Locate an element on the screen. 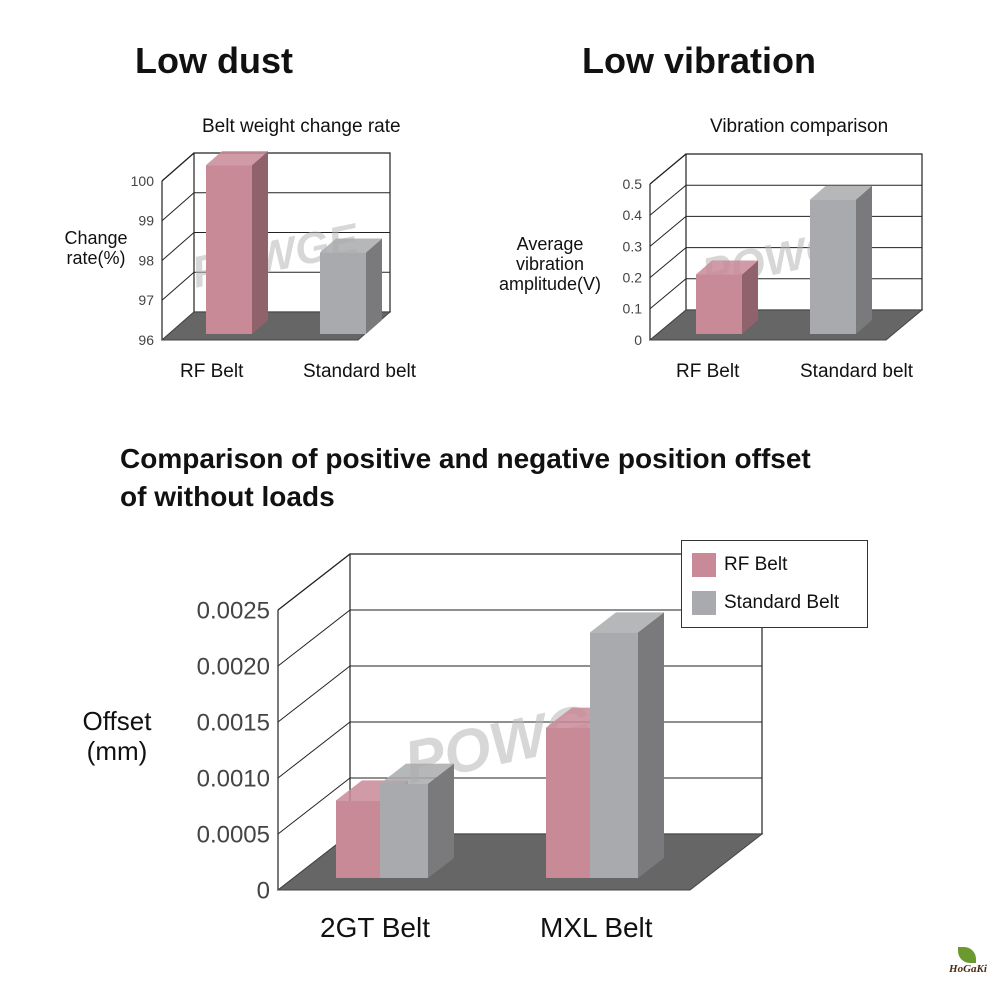 This screenshot has width=1000, height=1000. legend-swatch-standard is located at coordinates (704, 603).